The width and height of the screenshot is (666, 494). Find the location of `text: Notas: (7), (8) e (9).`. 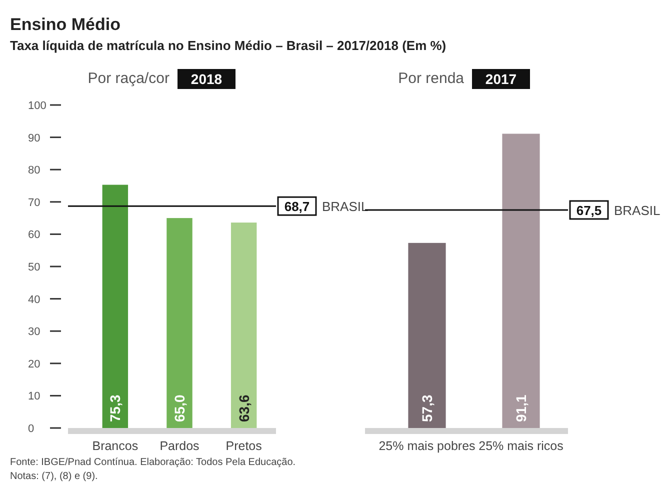

text: Notas: (7), (8) e (9). is located at coordinates (54, 476).